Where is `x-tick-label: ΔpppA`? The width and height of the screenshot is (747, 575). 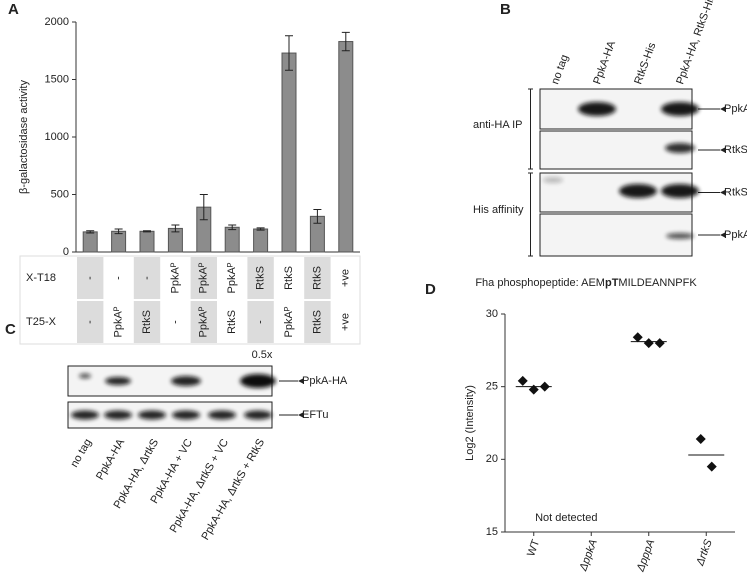
x-tick-label: ΔpppA is located at coordinates (645, 556).